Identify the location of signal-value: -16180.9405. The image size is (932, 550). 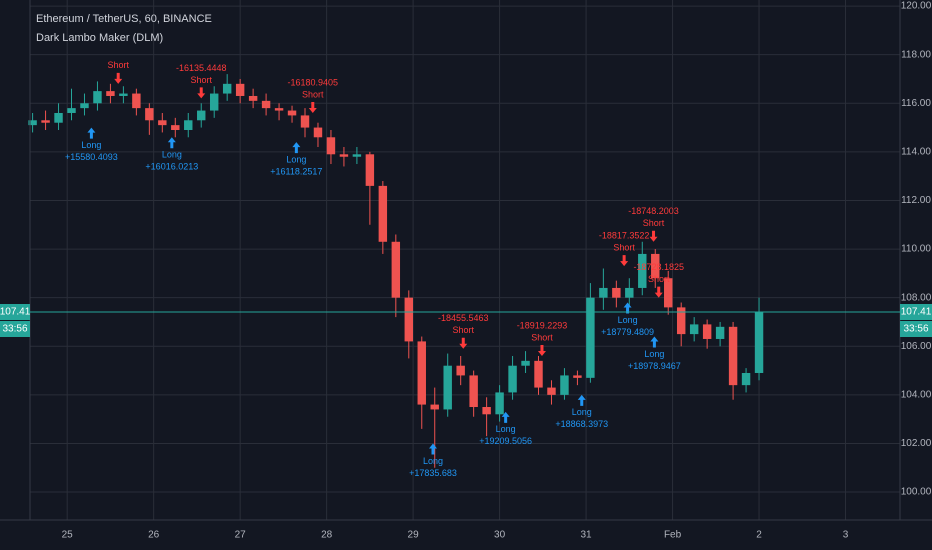
(313, 82).